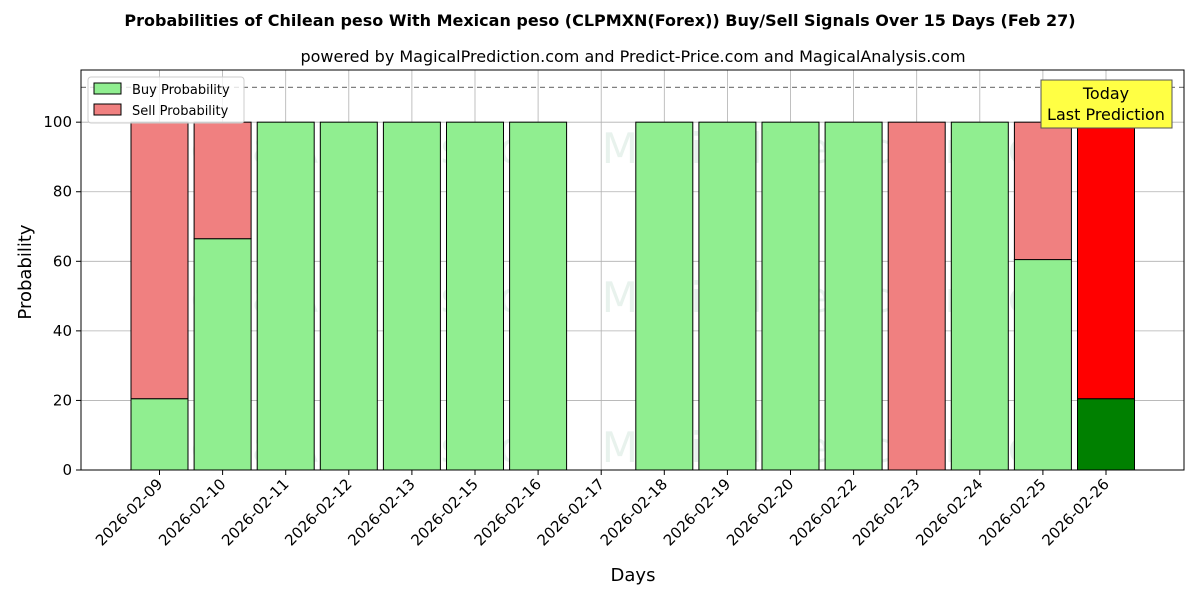  I want to click on x-tick-label: 2026-02-24, so click(949, 512).